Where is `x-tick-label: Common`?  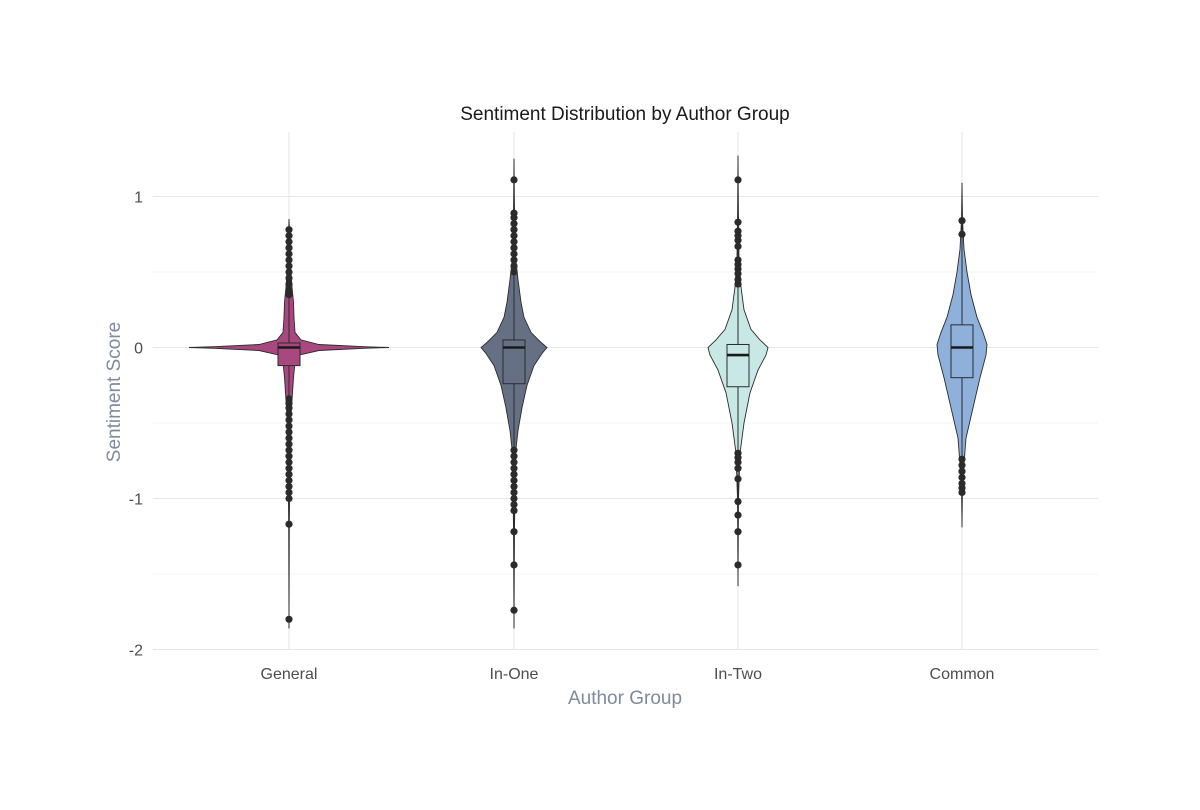 x-tick-label: Common is located at coordinates (962, 674).